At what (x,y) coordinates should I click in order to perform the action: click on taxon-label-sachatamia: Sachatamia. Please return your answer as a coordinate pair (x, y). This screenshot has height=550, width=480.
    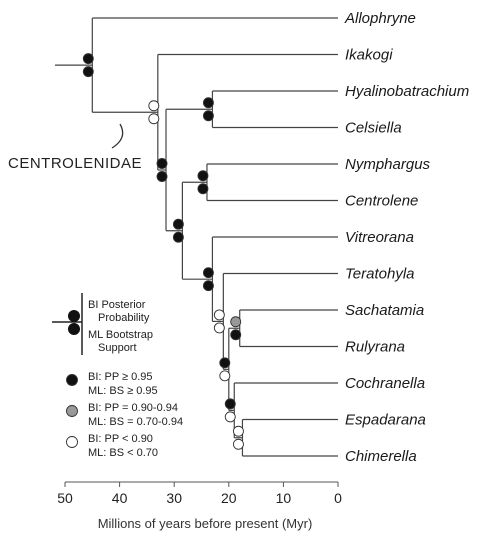
    Looking at the image, I should click on (384, 310).